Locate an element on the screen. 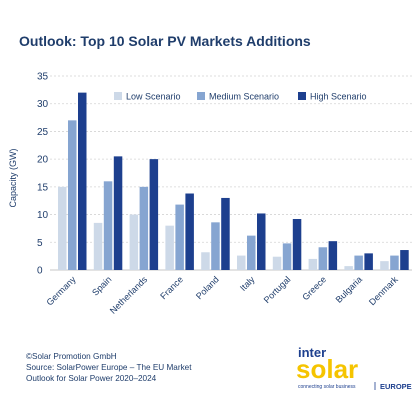  legend-label: High Scenario is located at coordinates (338, 97).